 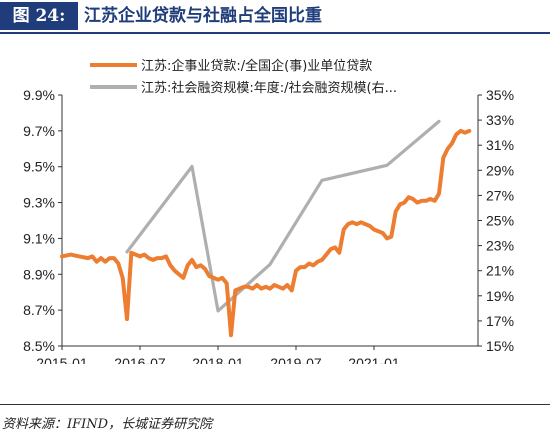 What do you see at coordinates (500, 321) in the screenshot?
I see `right-tick-label: 17%` at bounding box center [500, 321].